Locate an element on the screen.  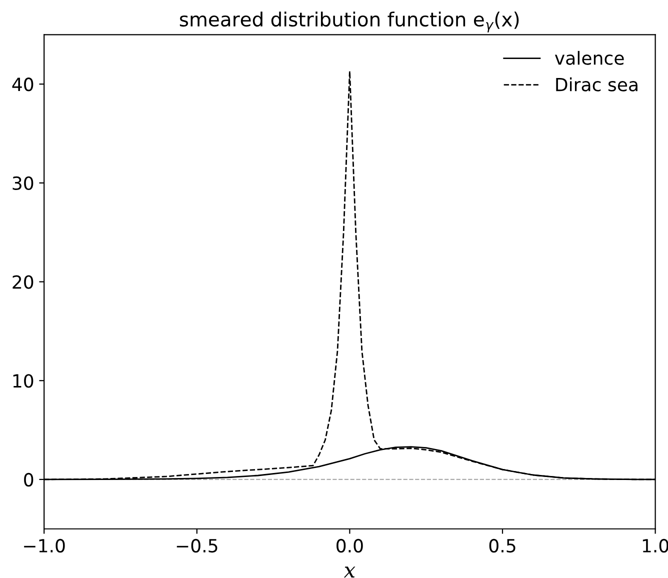
x-tick-label: −1.0 is located at coordinates (44, 545).